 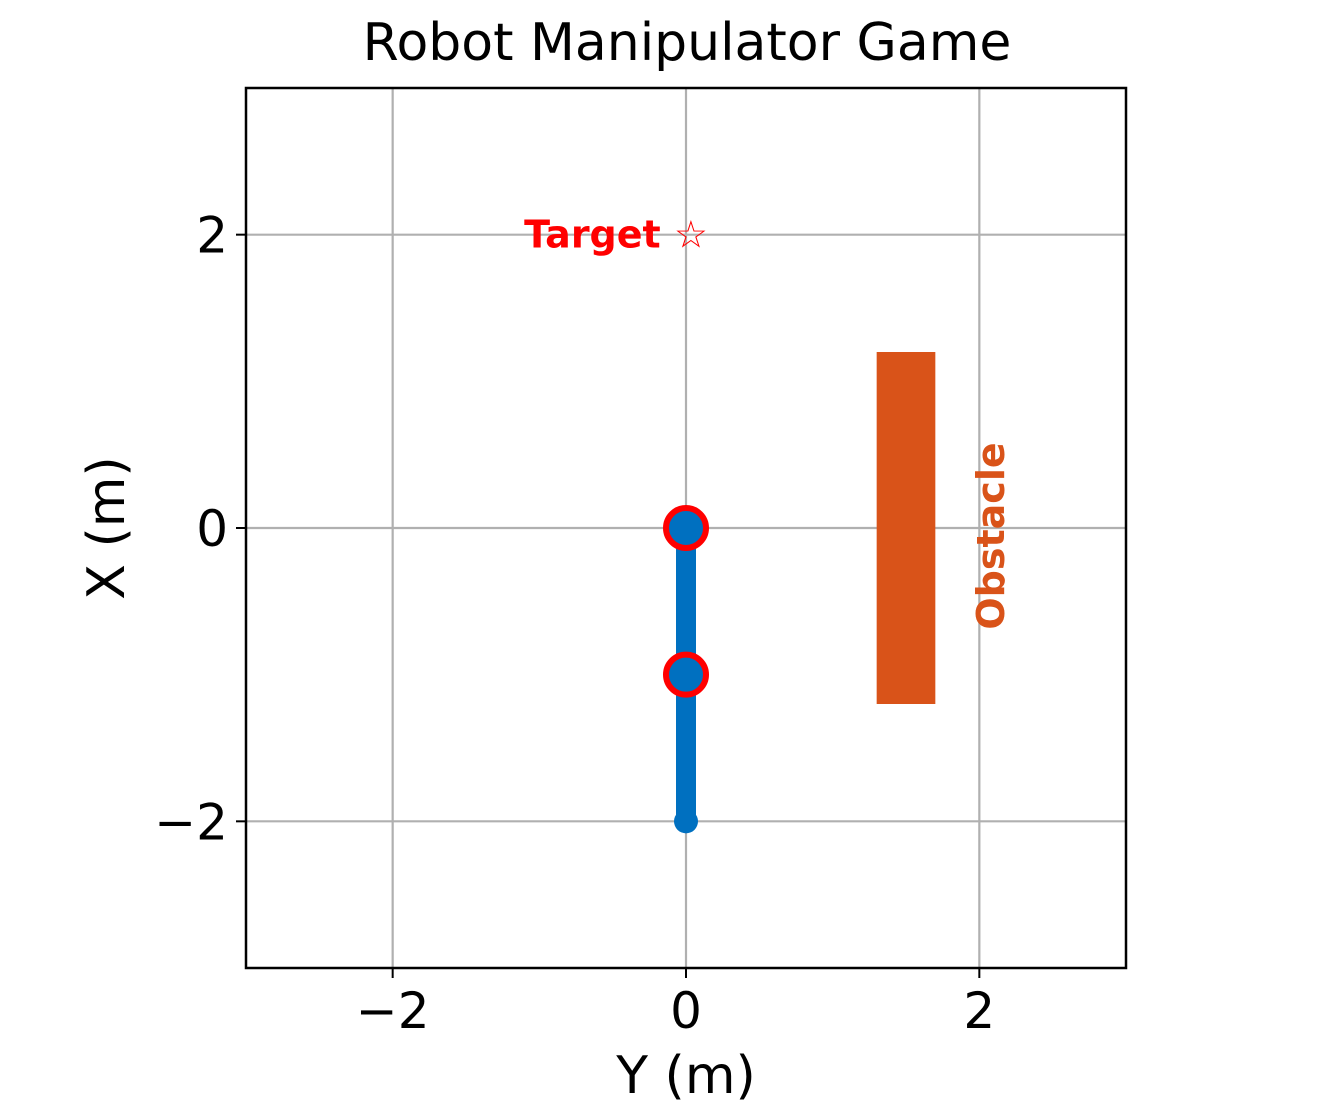 I want to click on x-tick-label: 0, so click(x=686, y=1011).